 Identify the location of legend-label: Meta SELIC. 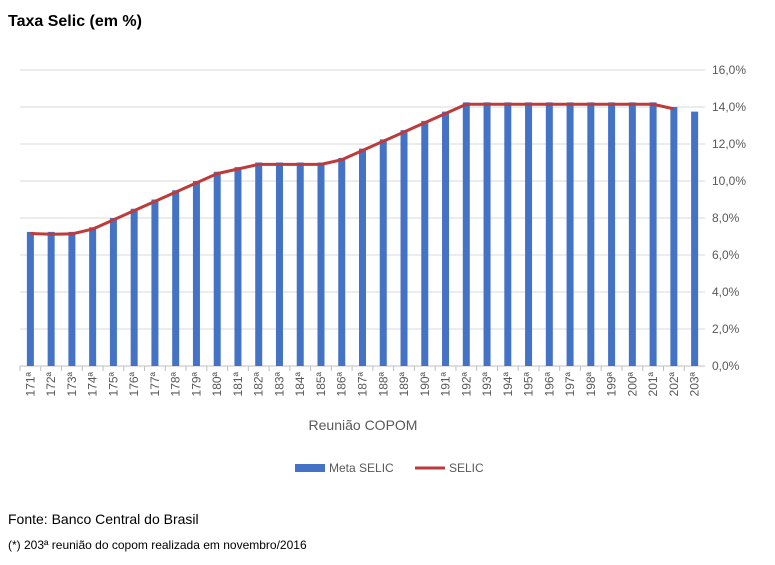
(361, 468).